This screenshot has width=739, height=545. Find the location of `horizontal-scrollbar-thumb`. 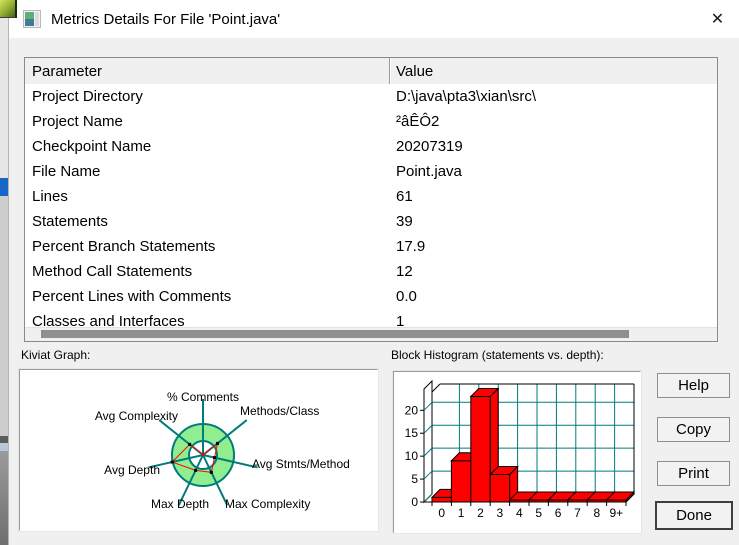

horizontal-scrollbar-thumb is located at coordinates (335, 334).